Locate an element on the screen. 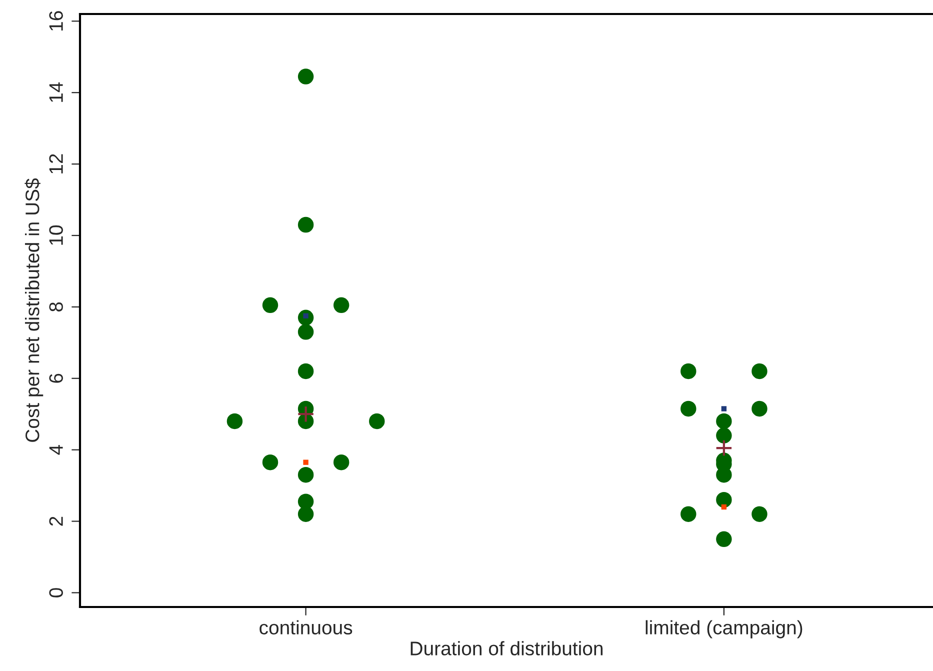 The height and width of the screenshot is (671, 933). y-tick-label: 12 is located at coordinates (56, 164).